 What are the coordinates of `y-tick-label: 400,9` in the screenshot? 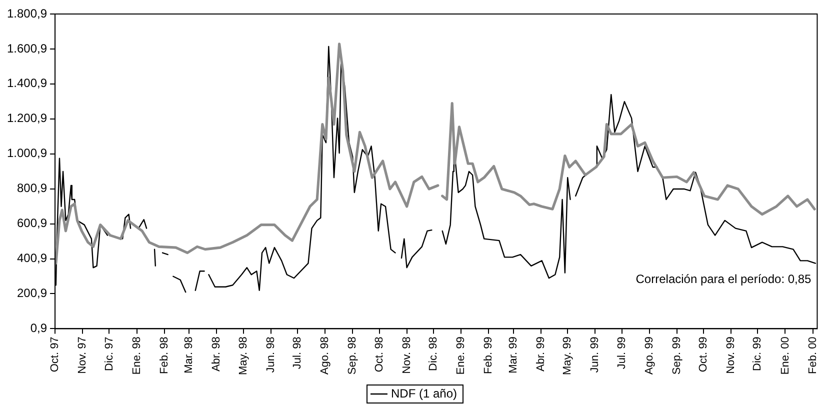 It's located at (32, 258).